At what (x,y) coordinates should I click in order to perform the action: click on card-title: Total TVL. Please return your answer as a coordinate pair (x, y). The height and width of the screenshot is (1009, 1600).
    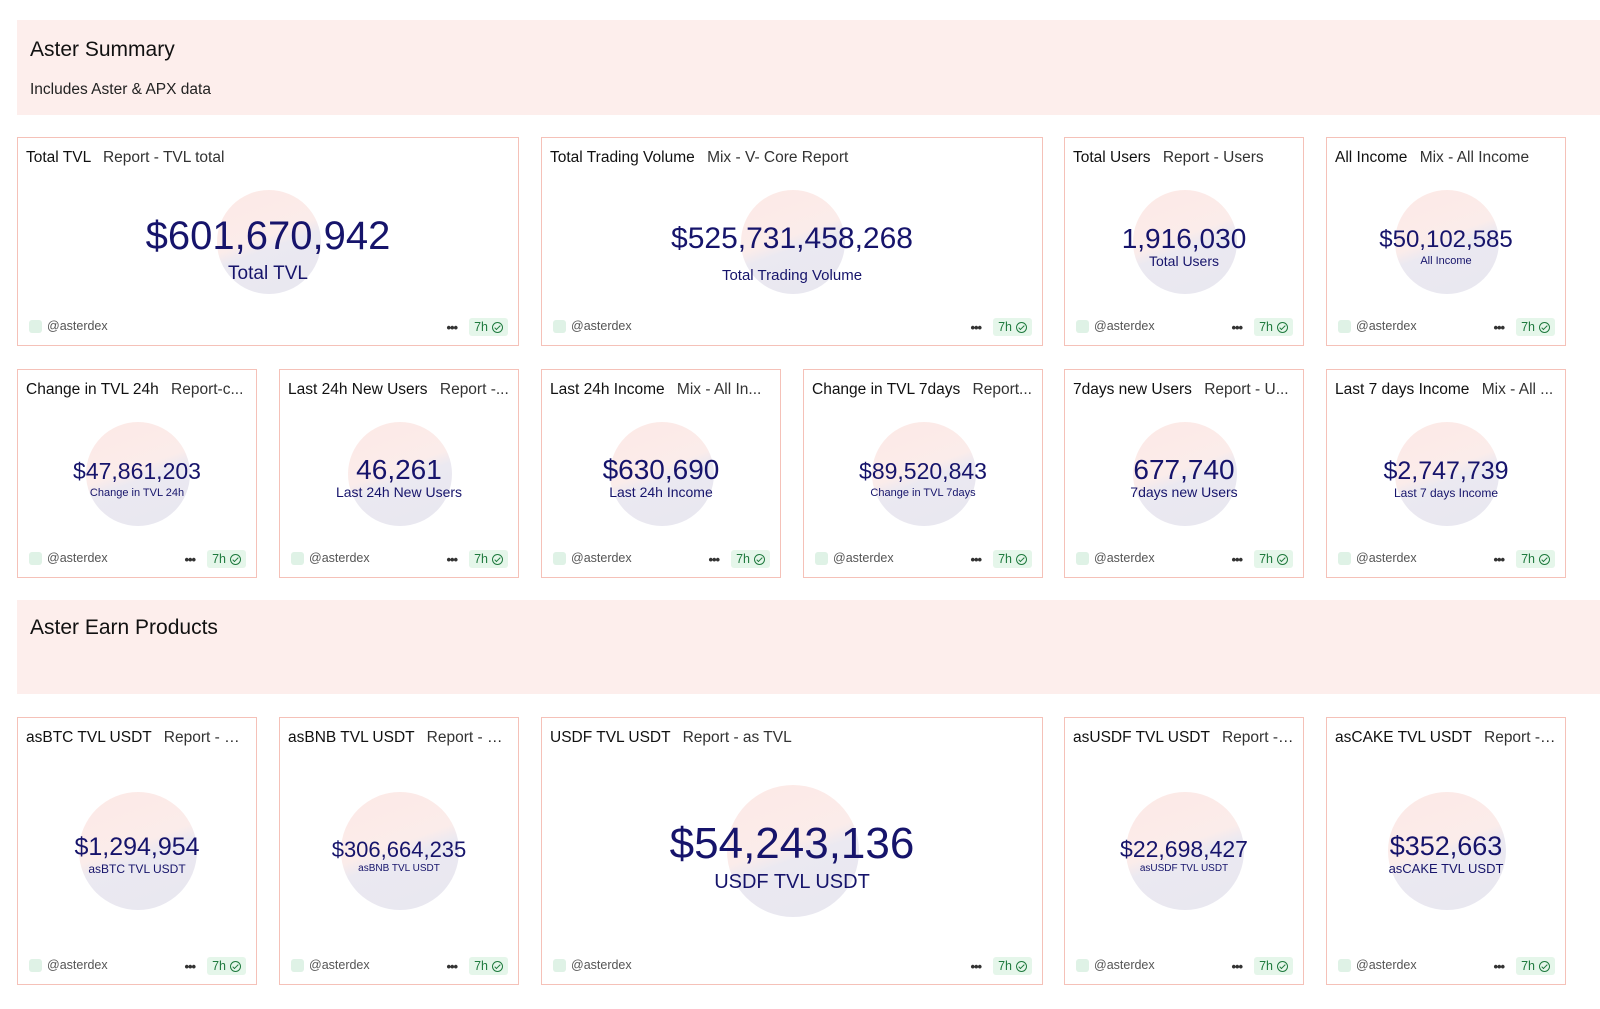
    Looking at the image, I should click on (58, 157).